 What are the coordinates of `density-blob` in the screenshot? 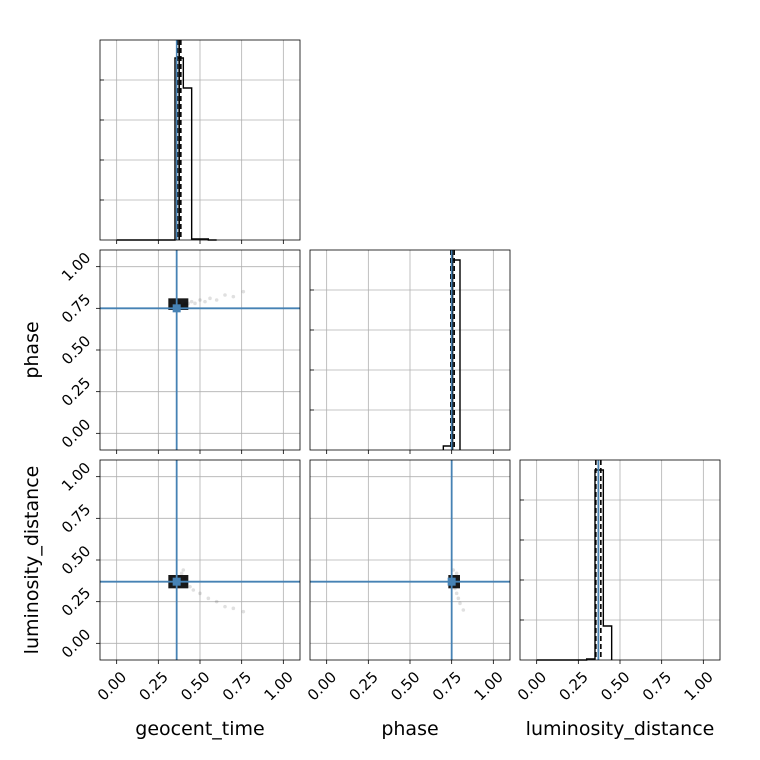 It's located at (178, 304).